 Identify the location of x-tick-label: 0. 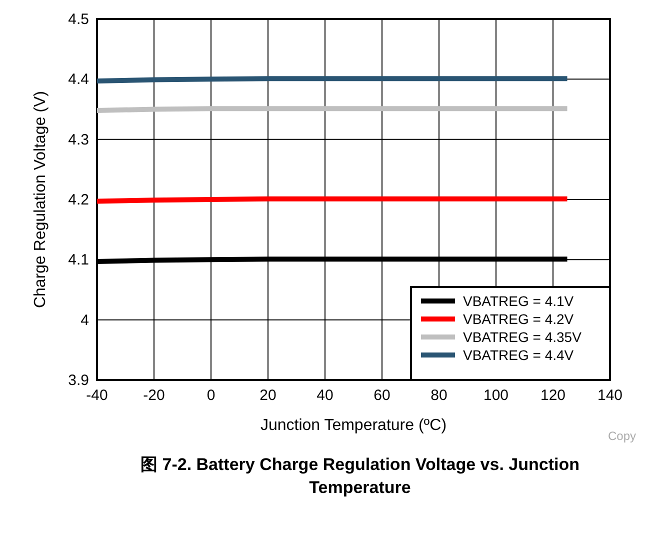
(211, 395).